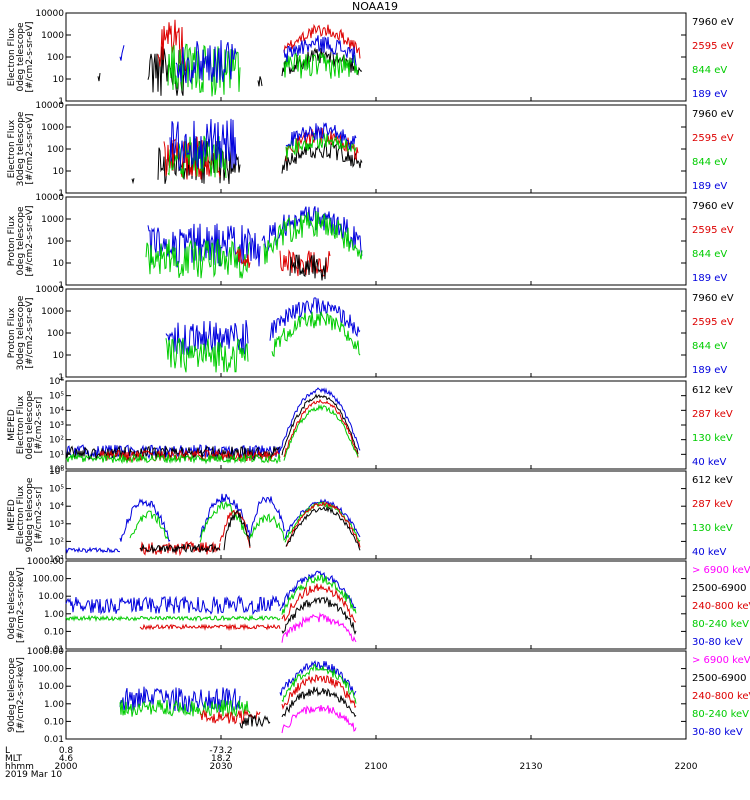  I want to click on panel-2-ytick-label-0: 1, so click(61, 286).